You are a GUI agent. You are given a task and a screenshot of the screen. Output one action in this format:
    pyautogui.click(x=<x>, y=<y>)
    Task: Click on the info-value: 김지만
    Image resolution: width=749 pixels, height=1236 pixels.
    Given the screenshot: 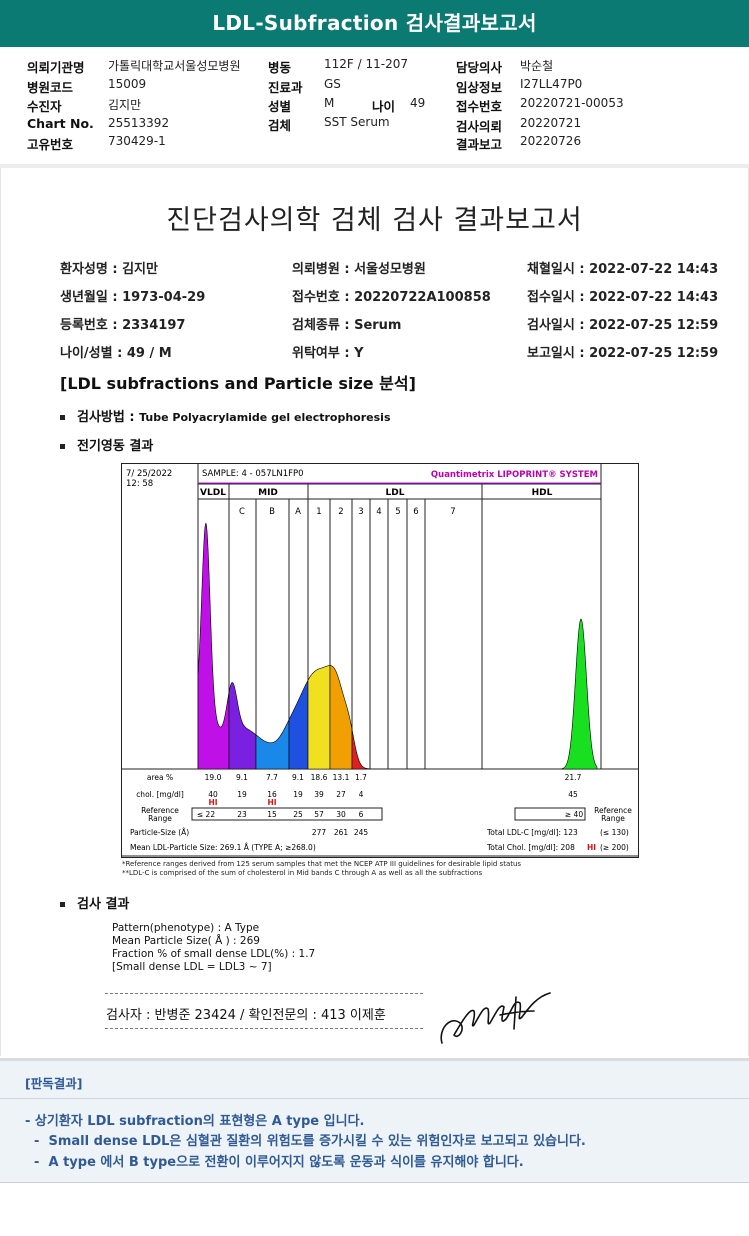 What is the action you would take?
    pyautogui.click(x=125, y=105)
    